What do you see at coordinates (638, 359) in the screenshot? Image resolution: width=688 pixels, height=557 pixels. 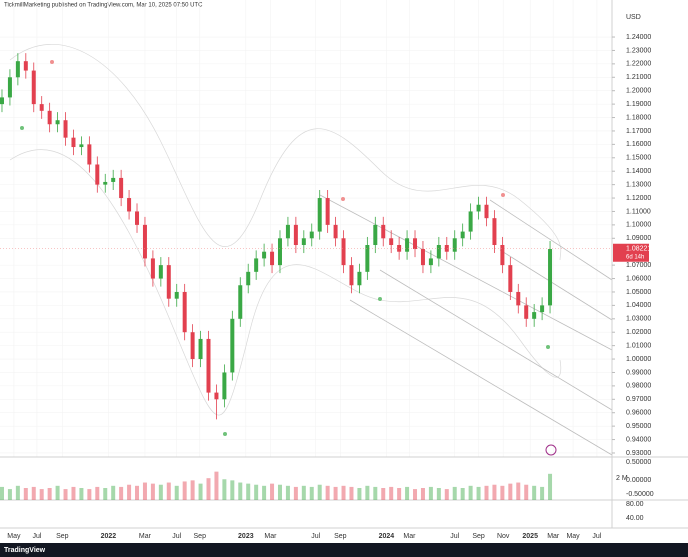 I see `y-tick-label: 1.00000` at bounding box center [638, 359].